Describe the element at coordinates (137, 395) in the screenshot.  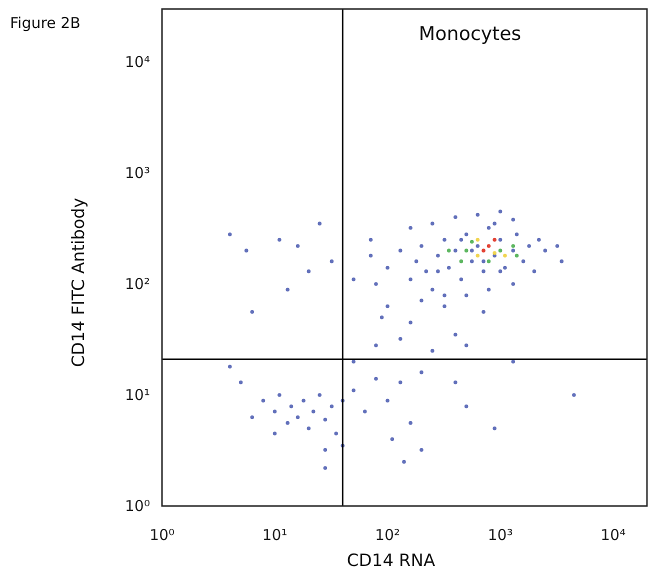
I see `y-tick-label: 10¹` at that location.